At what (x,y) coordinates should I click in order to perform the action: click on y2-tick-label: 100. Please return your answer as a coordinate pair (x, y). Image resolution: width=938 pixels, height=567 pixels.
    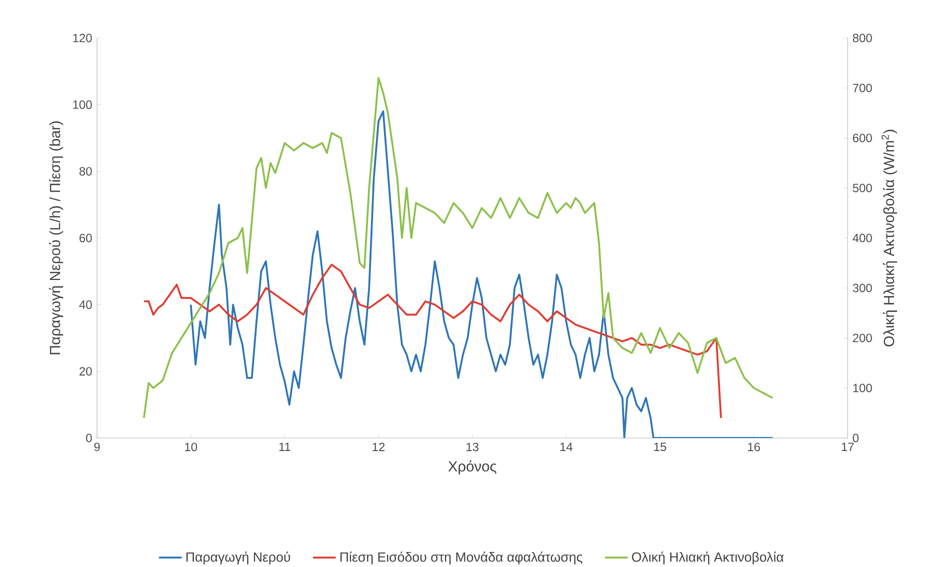
    Looking at the image, I should click on (862, 388).